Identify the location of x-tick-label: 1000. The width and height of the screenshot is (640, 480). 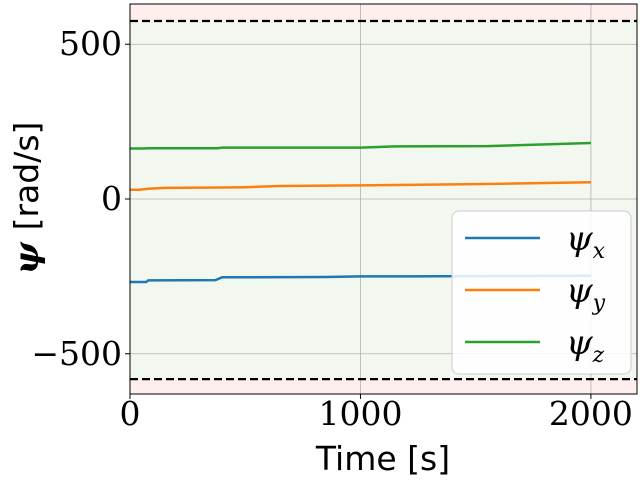
(360, 413).